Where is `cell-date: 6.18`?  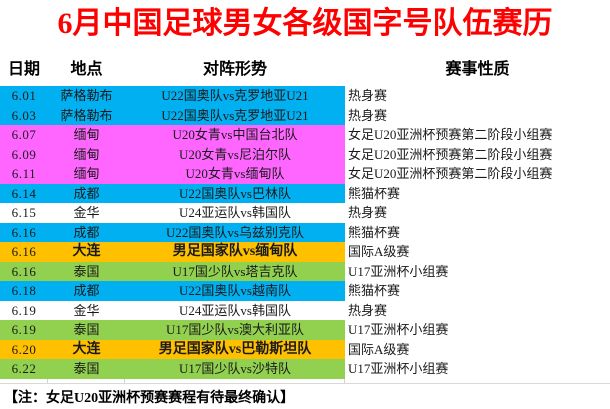
cell-date: 6.18 is located at coordinates (24, 291).